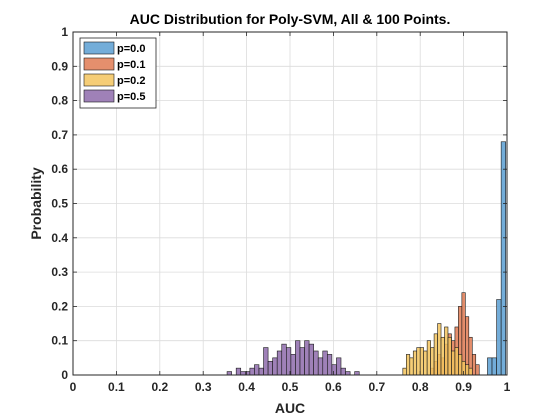 This screenshot has height=420, width=560. What do you see at coordinates (59, 204) in the screenshot?
I see `y-tick-label: 0.5` at bounding box center [59, 204].